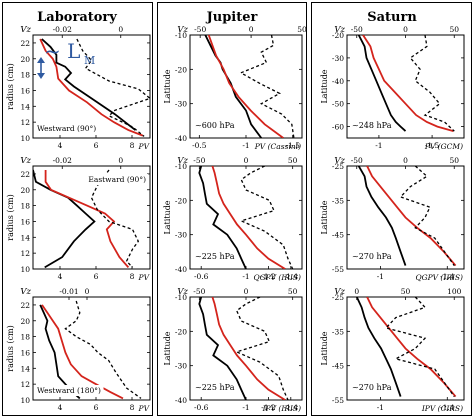 The height and width of the screenshot is (418, 474). Describe the element at coordinates (268, 407) in the screenshot. I see `bottom-tick-label: -1.2` at that location.